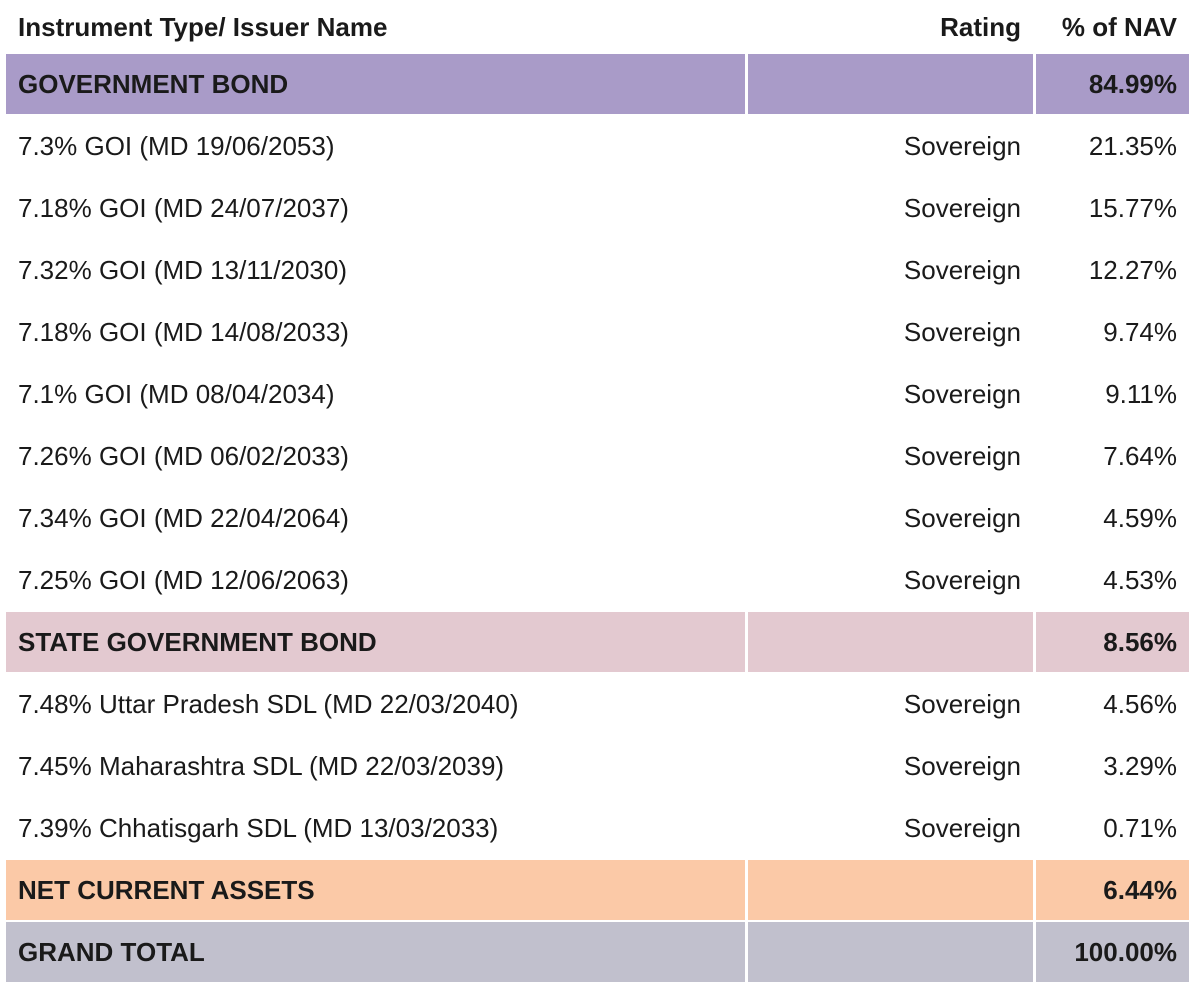  What do you see at coordinates (375, 580) in the screenshot?
I see `instrument-cell: 7.25% GOI (MD 12/06/2063)` at bounding box center [375, 580].